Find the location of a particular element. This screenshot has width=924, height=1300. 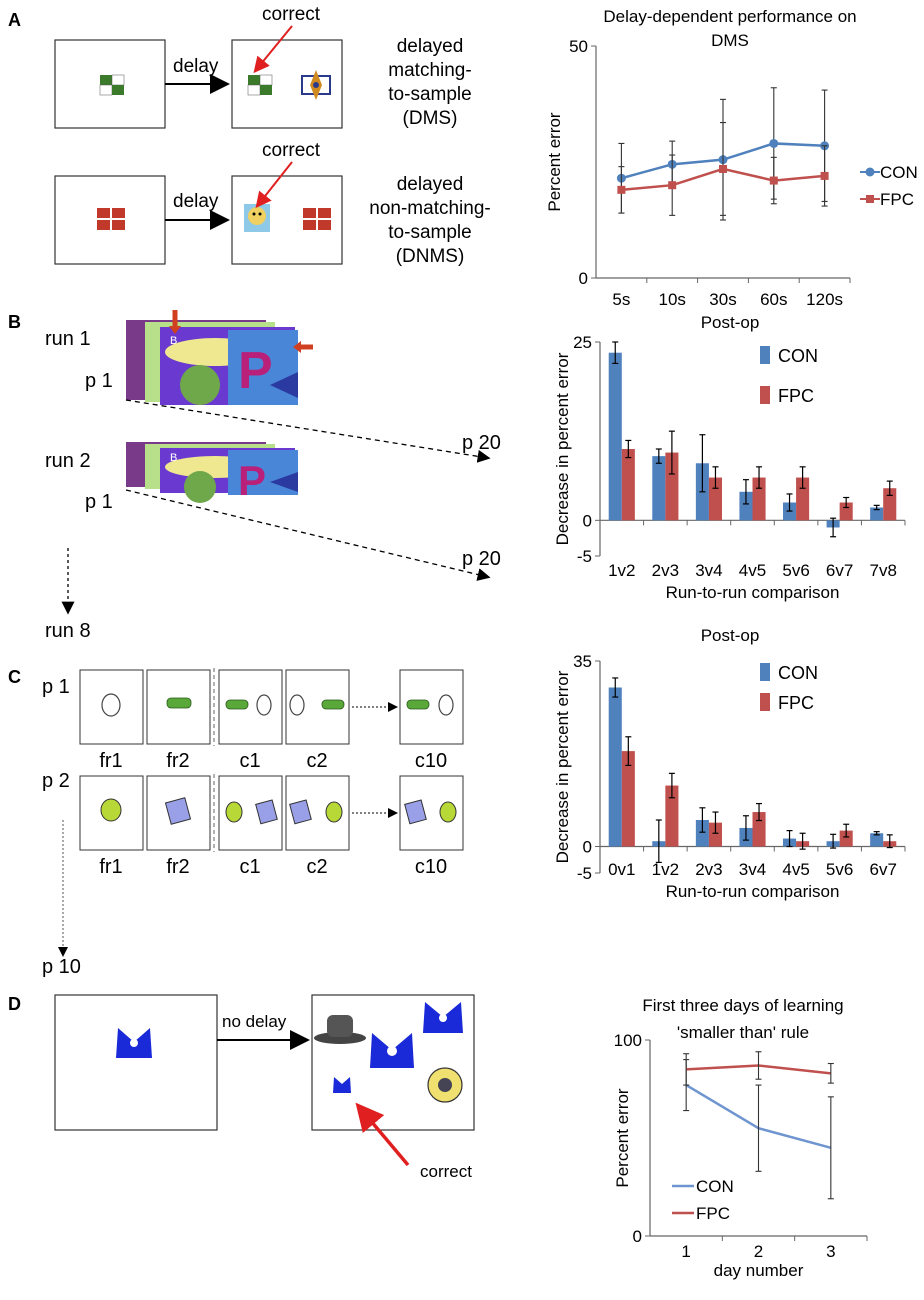

chart-b-y-tick-label: -5 is located at coordinates (584, 556).